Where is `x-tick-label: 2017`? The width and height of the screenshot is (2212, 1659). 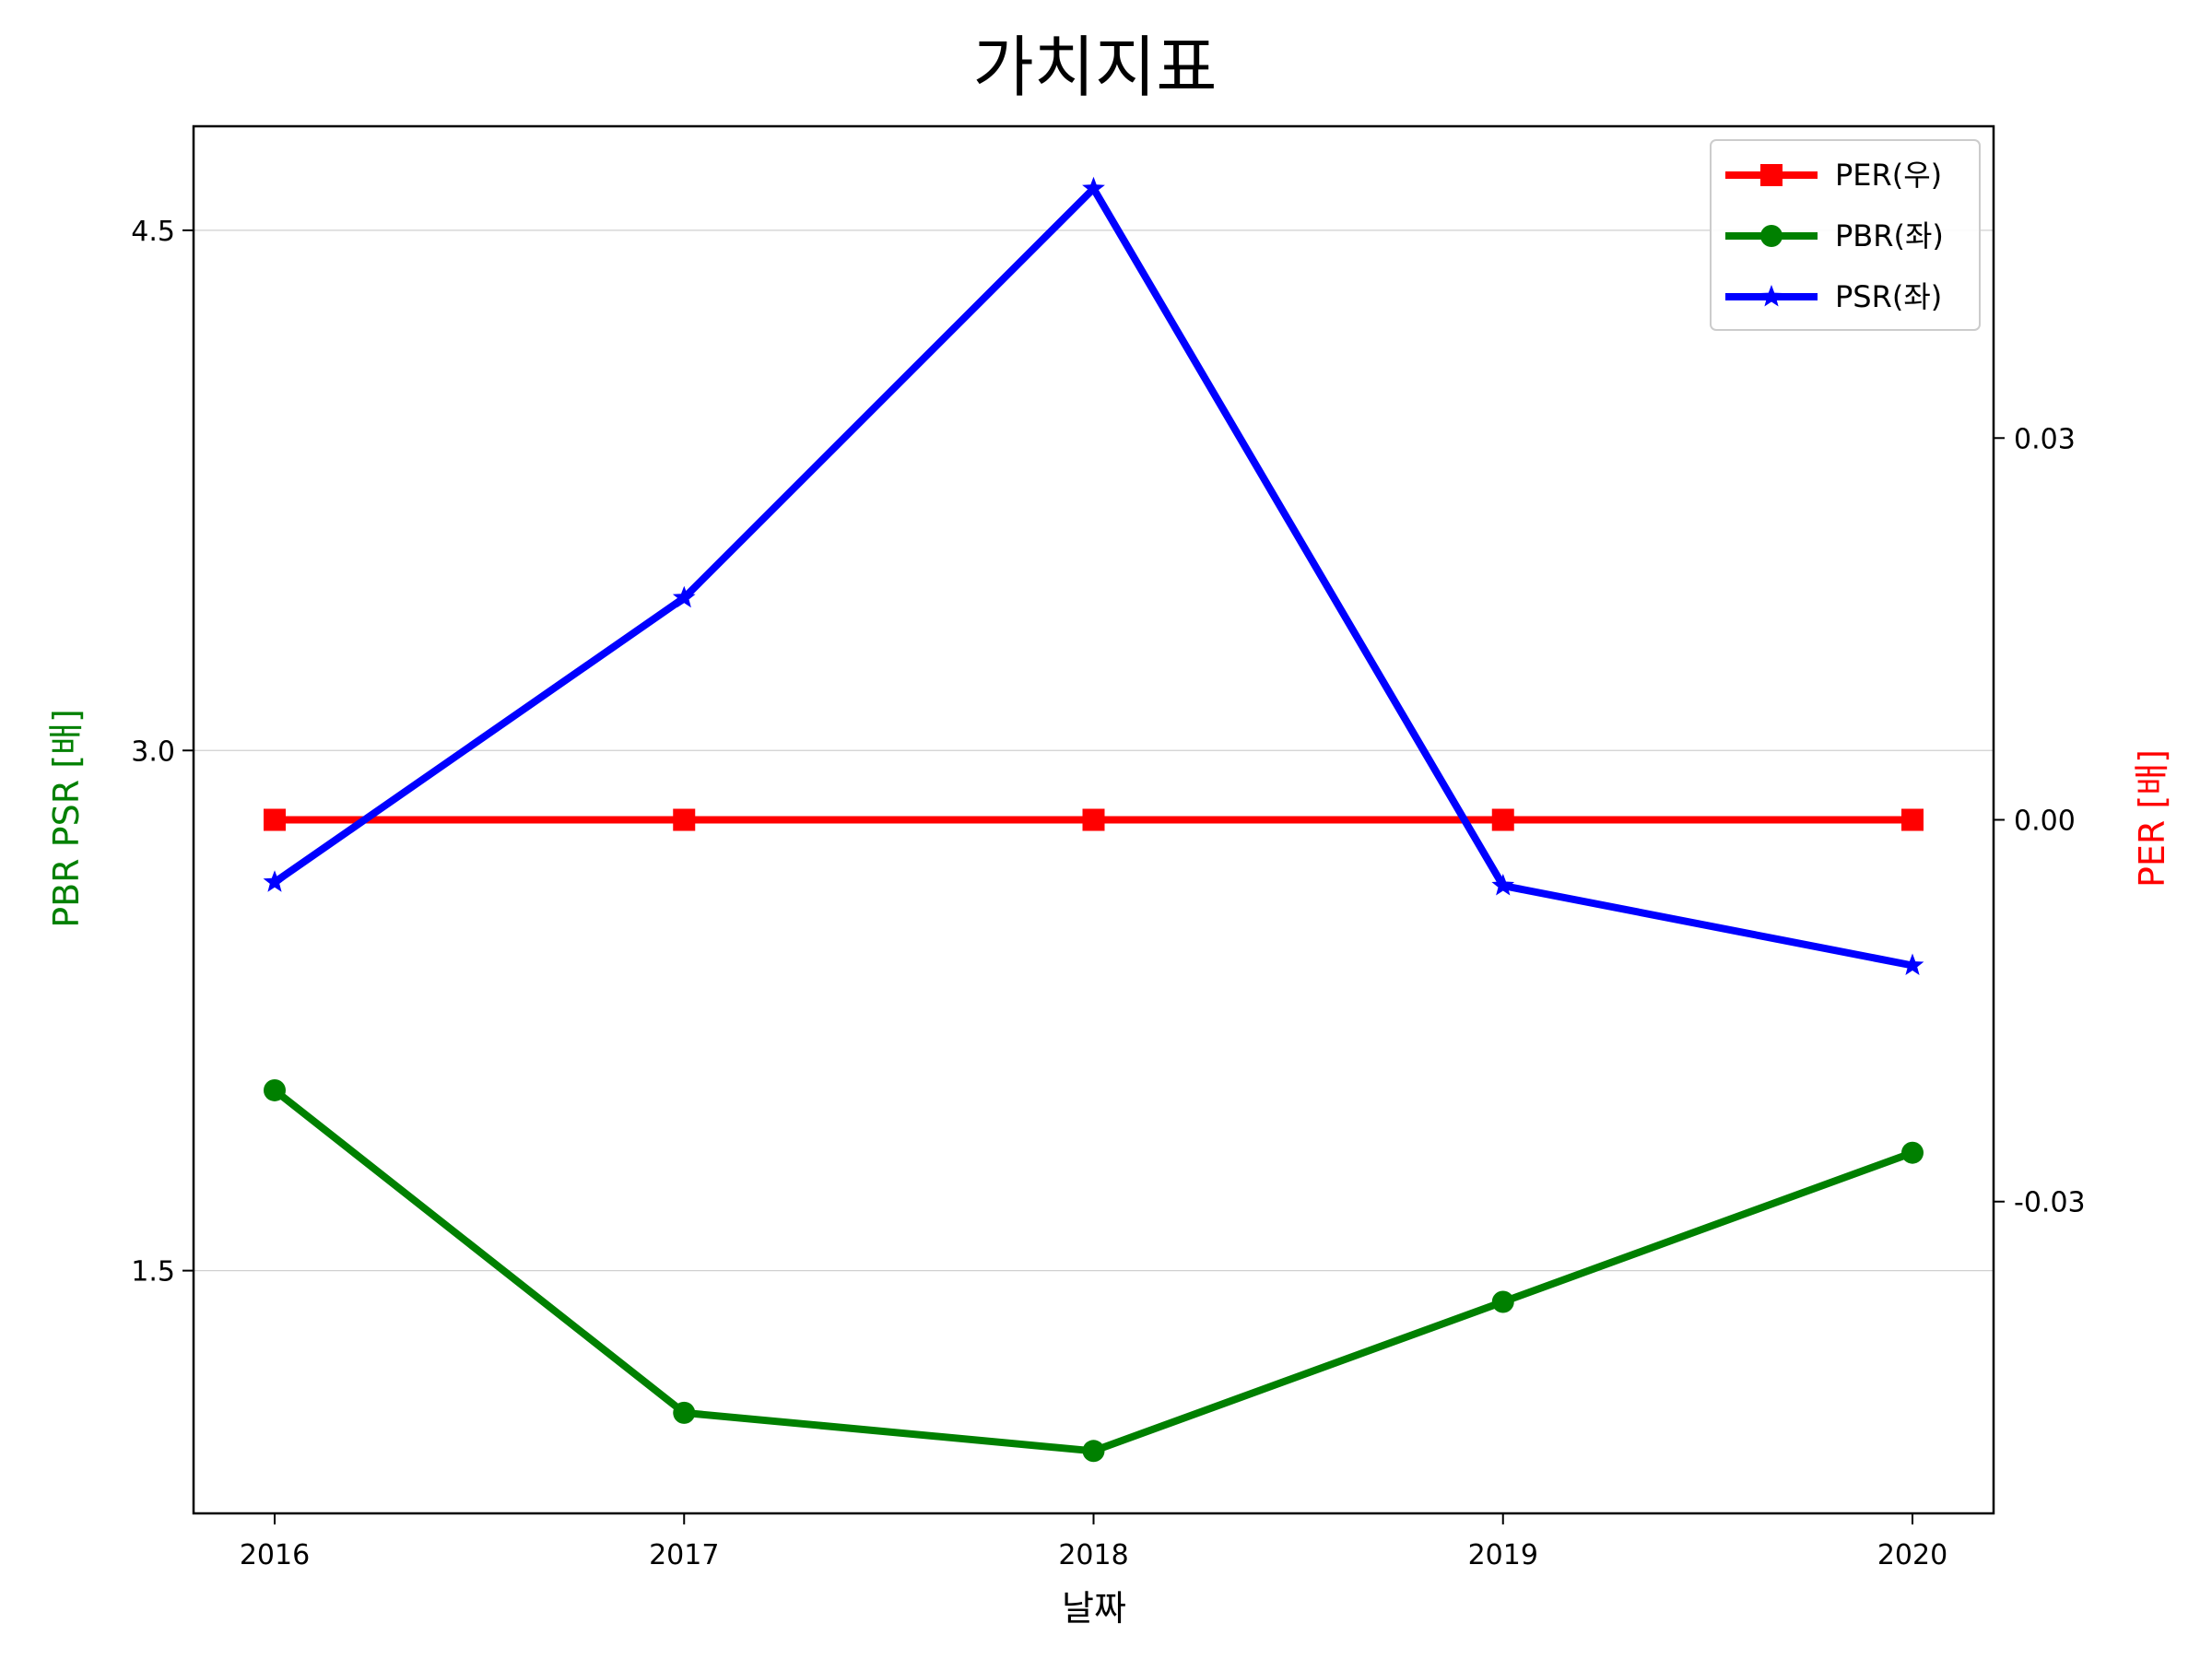
x-tick-label: 2017 is located at coordinates (684, 1555).